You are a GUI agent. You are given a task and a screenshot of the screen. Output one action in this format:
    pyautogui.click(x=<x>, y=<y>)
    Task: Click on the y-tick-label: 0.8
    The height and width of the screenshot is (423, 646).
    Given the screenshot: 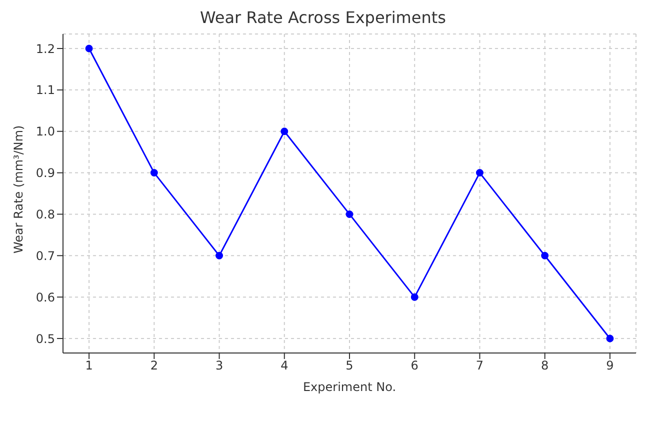 What is the action you would take?
    pyautogui.click(x=45, y=214)
    